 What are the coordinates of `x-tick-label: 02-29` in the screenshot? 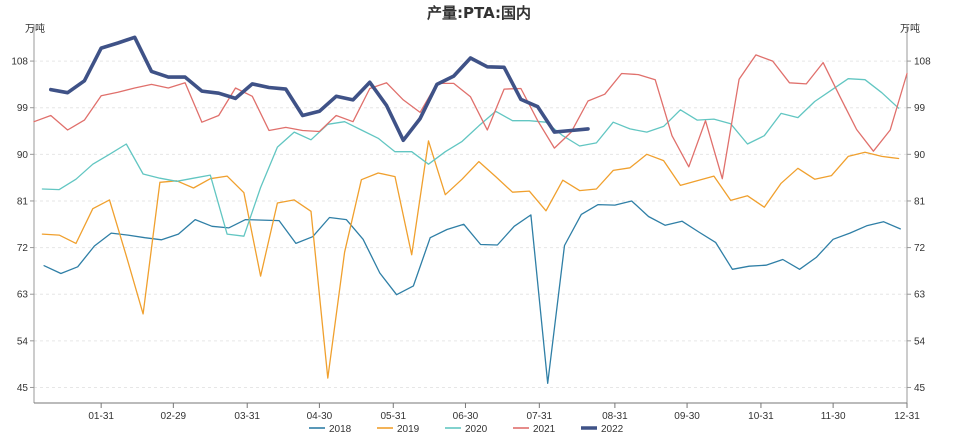 It's located at (174, 416).